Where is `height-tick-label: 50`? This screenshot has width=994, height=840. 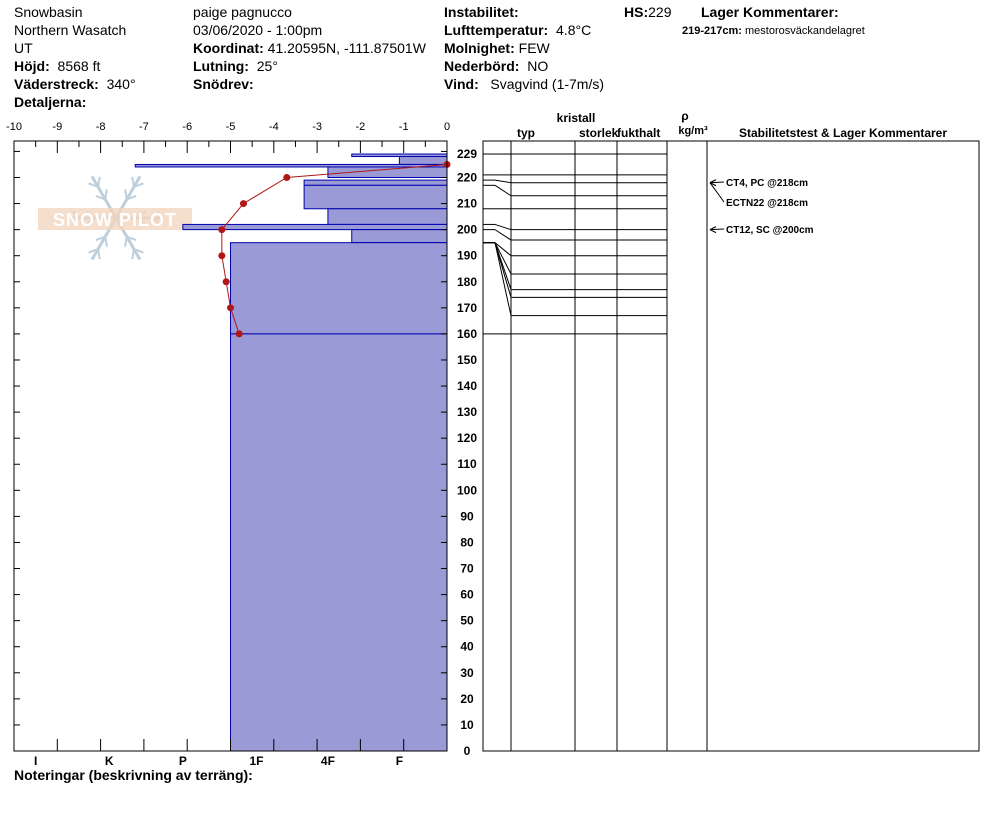 height-tick-label: 50 is located at coordinates (467, 621).